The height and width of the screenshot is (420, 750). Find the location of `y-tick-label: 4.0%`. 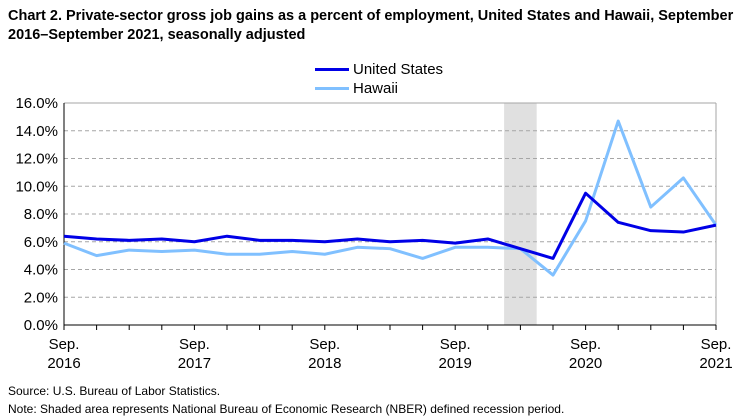

y-tick-label: 4.0% is located at coordinates (41, 270).